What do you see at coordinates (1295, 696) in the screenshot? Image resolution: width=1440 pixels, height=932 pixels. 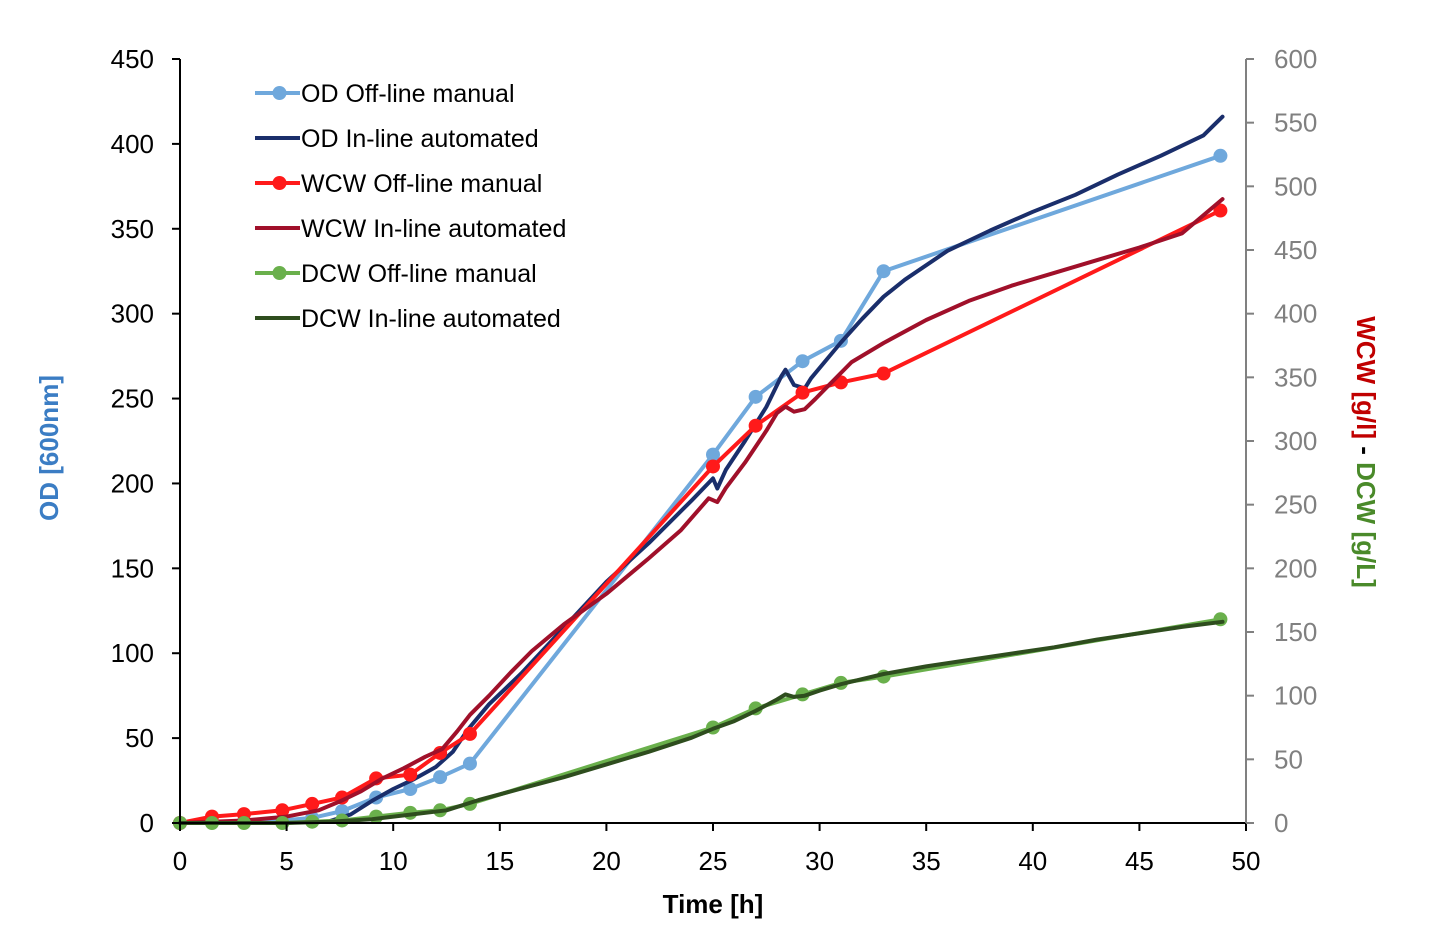 I see `y-right-tick-label: 100` at bounding box center [1295, 696].